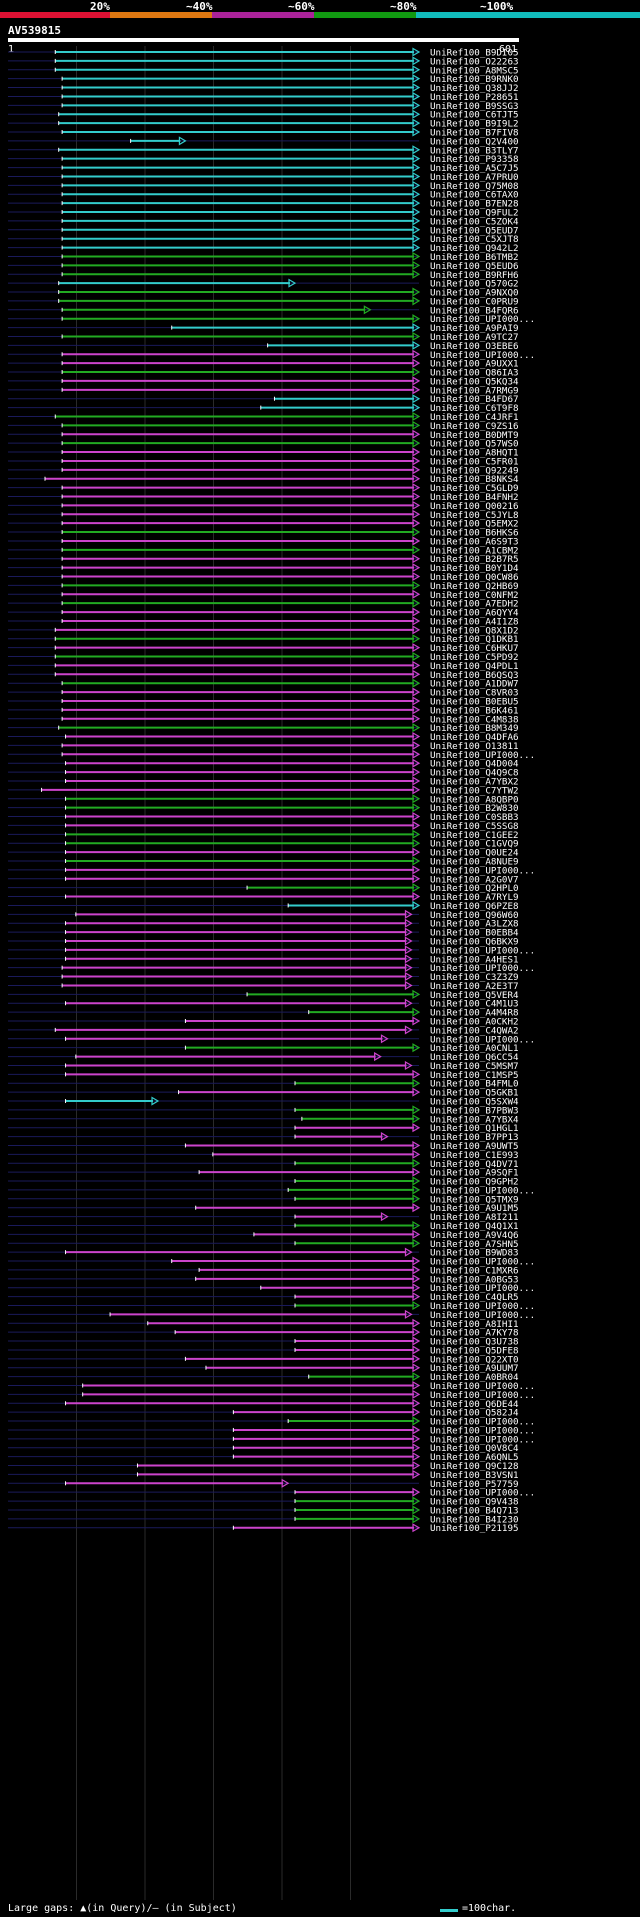  I want to click on hit-row: UniRef100_B0Y1D4, so click(263, 568).